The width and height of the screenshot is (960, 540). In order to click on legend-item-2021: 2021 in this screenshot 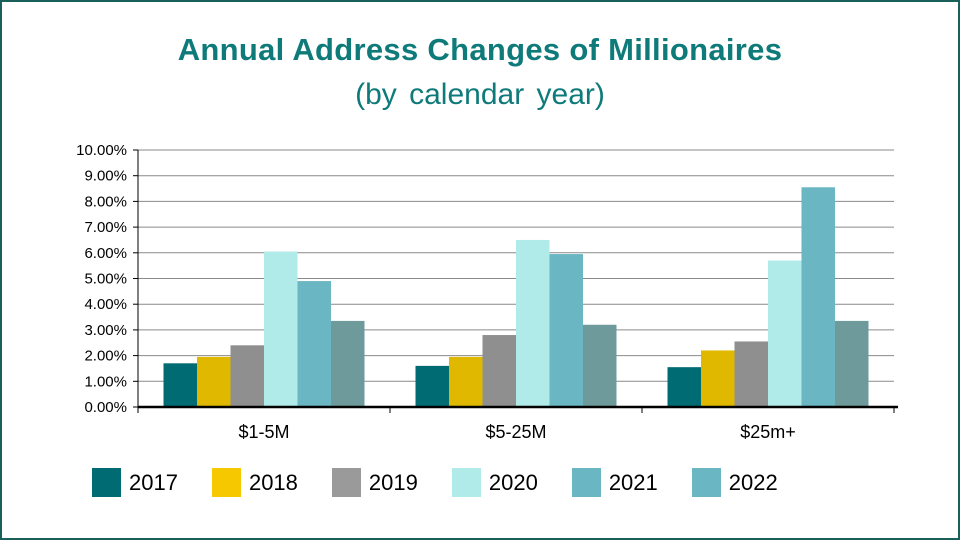, I will do `click(614, 482)`.